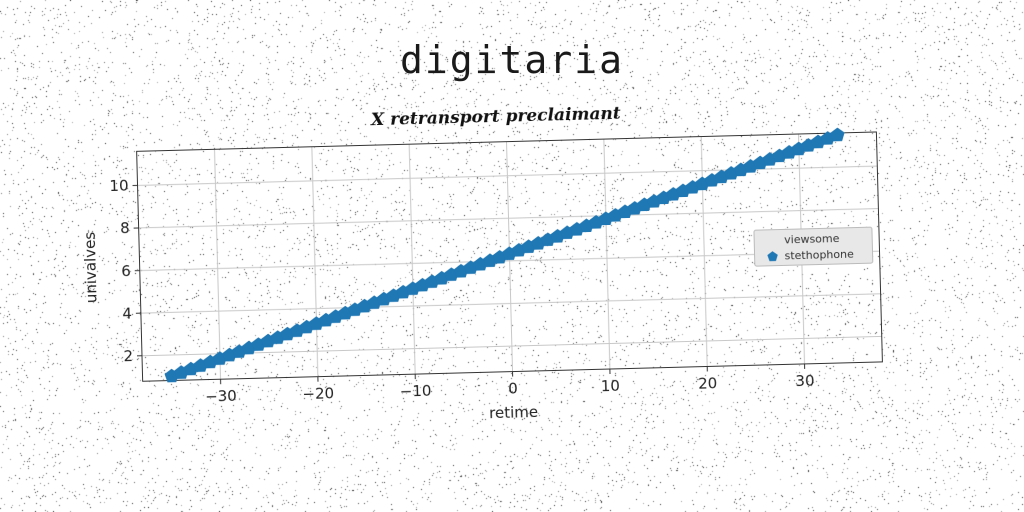  Describe the element at coordinates (837, 134) in the screenshot. I see `data-point` at that location.